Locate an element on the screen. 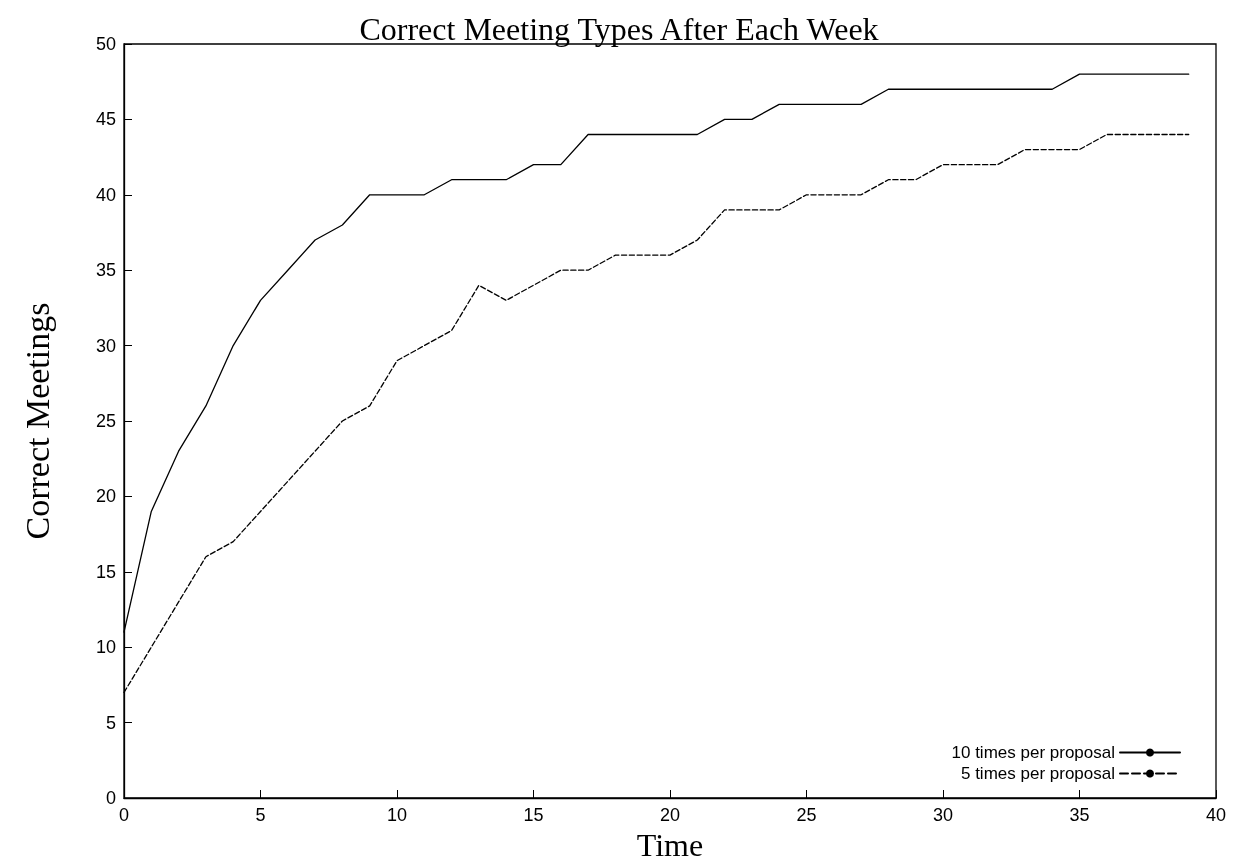  y-tick-label: 10 is located at coordinates (105, 647).